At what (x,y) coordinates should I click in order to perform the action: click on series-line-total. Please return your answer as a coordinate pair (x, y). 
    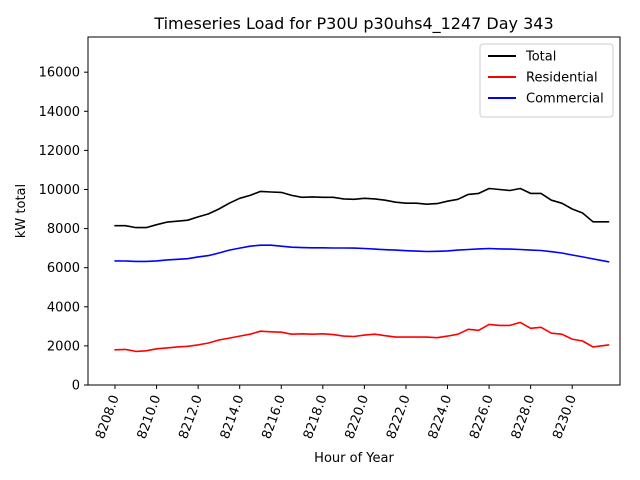
    Looking at the image, I should click on (362, 208).